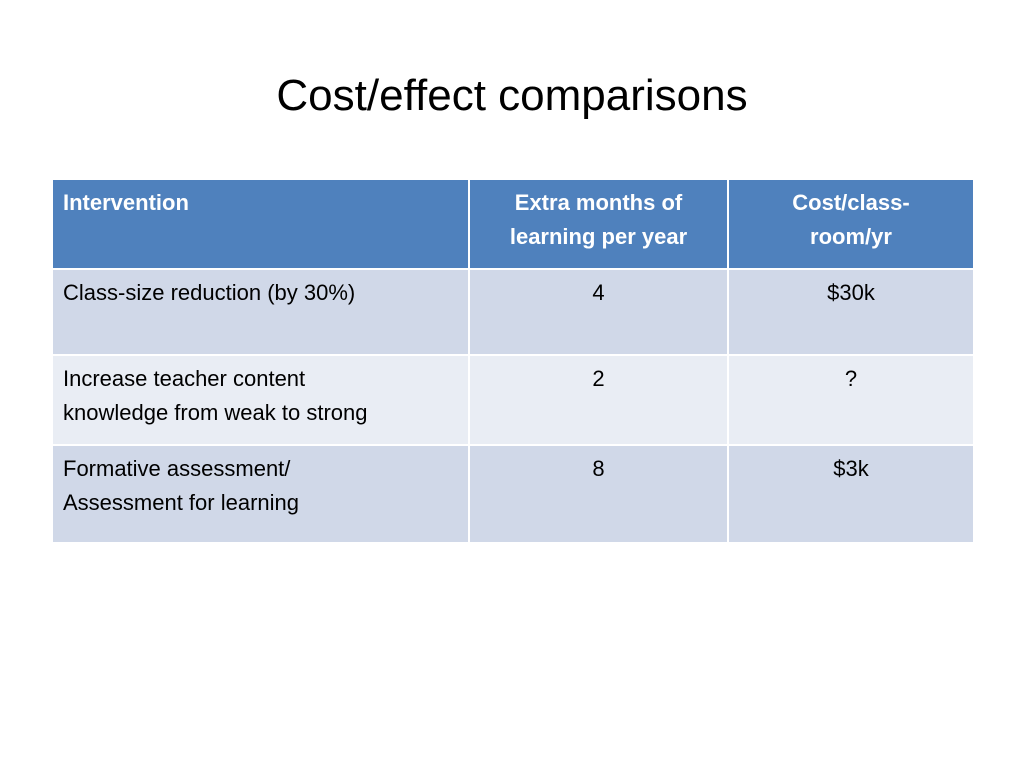 The width and height of the screenshot is (1024, 768). What do you see at coordinates (184, 378) in the screenshot?
I see `intervention-text-line1: Increase teacher content` at bounding box center [184, 378].